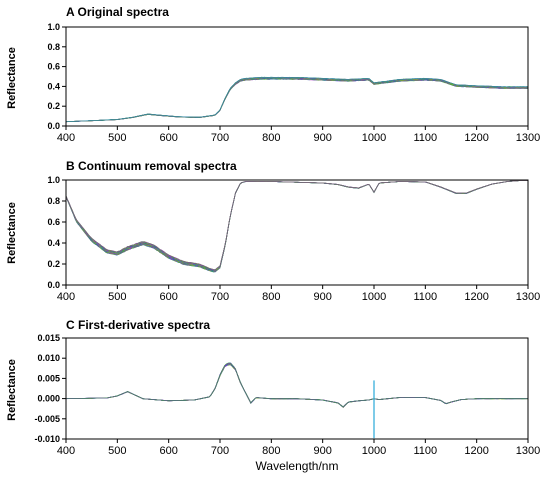  What do you see at coordinates (12, 233) in the screenshot?
I see `panel-b-y-axis-label: Reflectance` at bounding box center [12, 233].